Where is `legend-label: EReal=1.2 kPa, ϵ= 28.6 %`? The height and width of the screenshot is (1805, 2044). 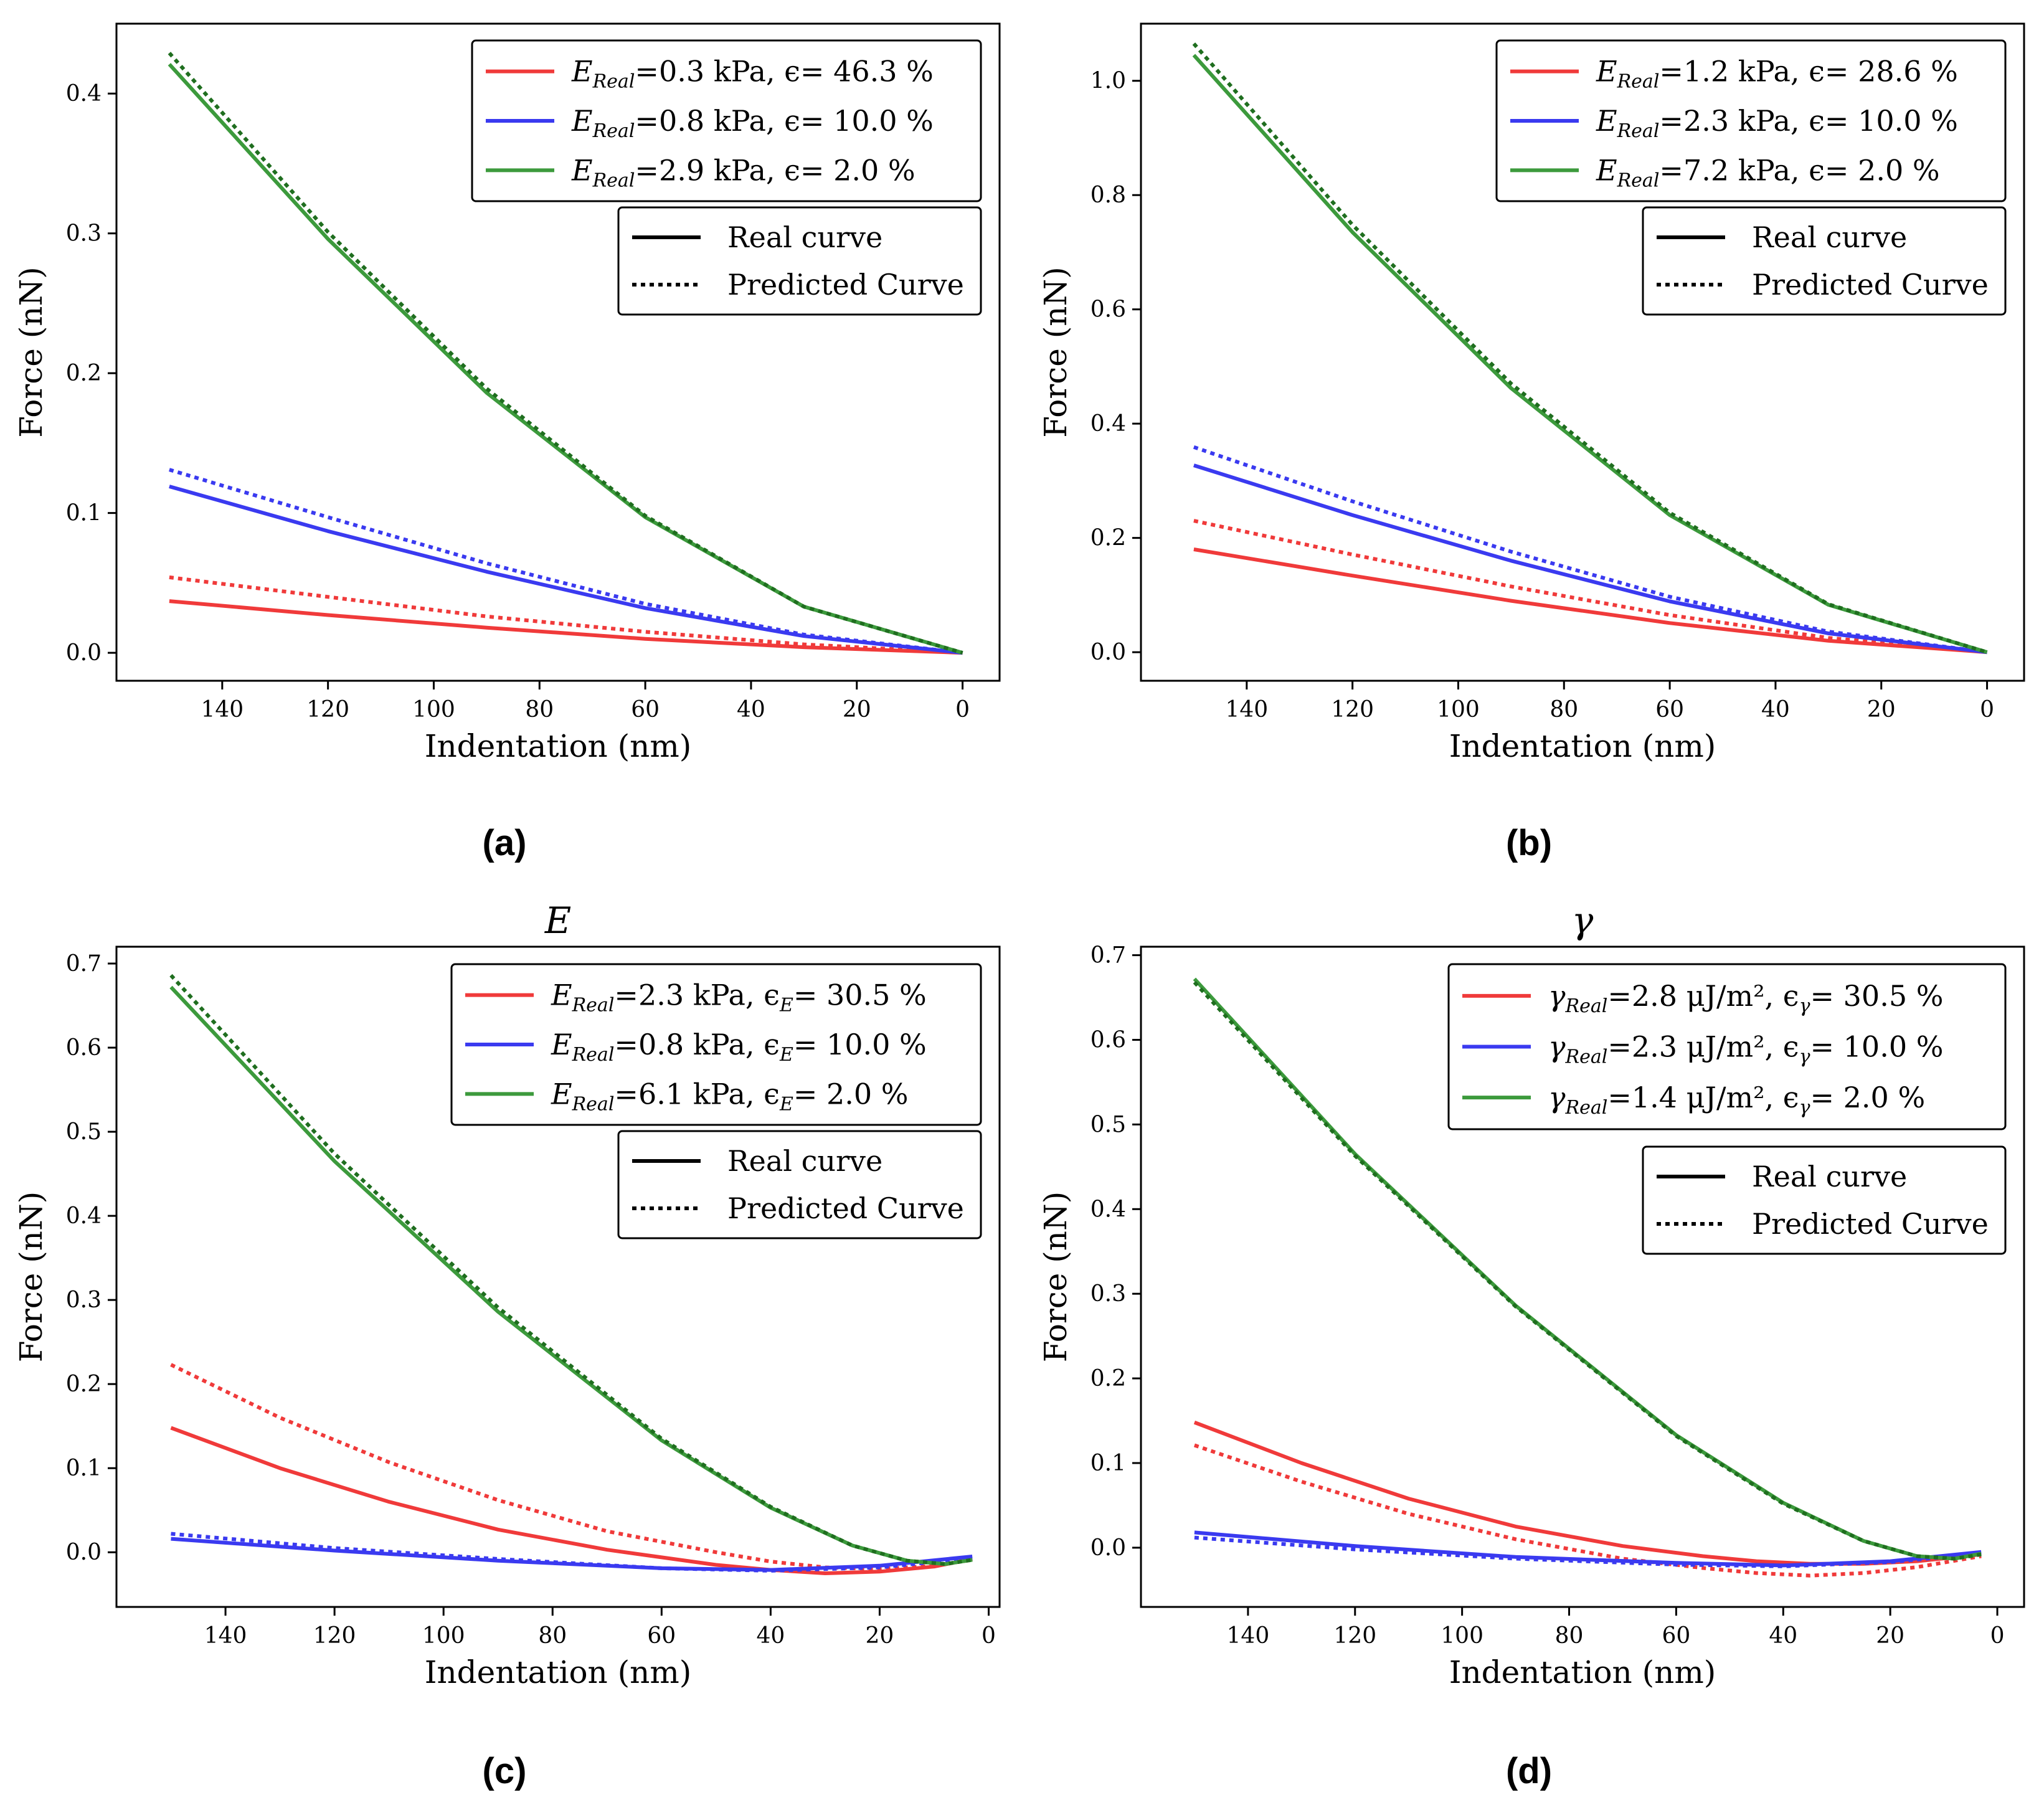
legend-label: EReal=1.2 kPa, ϵ= 28.6 % is located at coordinates (1777, 74).